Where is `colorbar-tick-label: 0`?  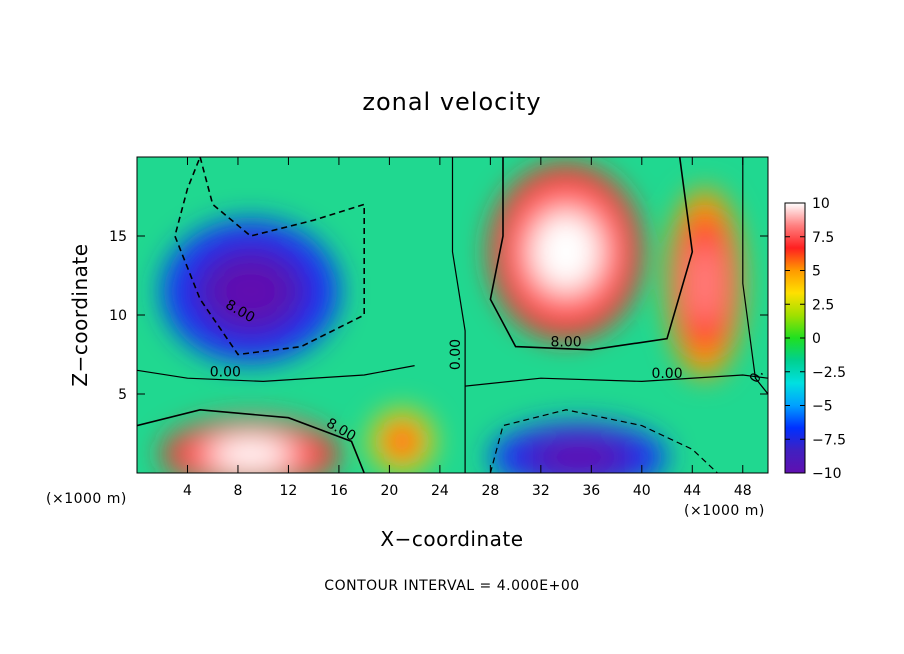
colorbar-tick-label: 0 is located at coordinates (816, 339).